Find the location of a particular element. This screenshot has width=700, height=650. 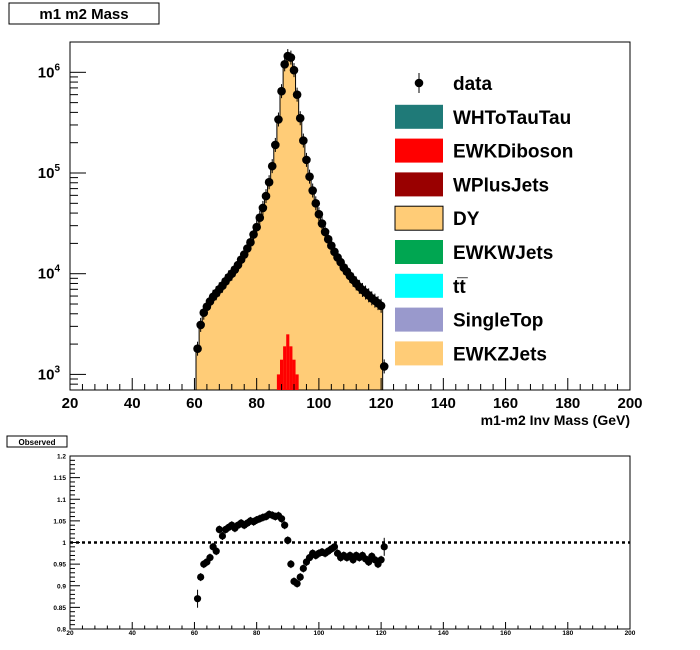

legend-label: EWKZJets is located at coordinates (500, 354).